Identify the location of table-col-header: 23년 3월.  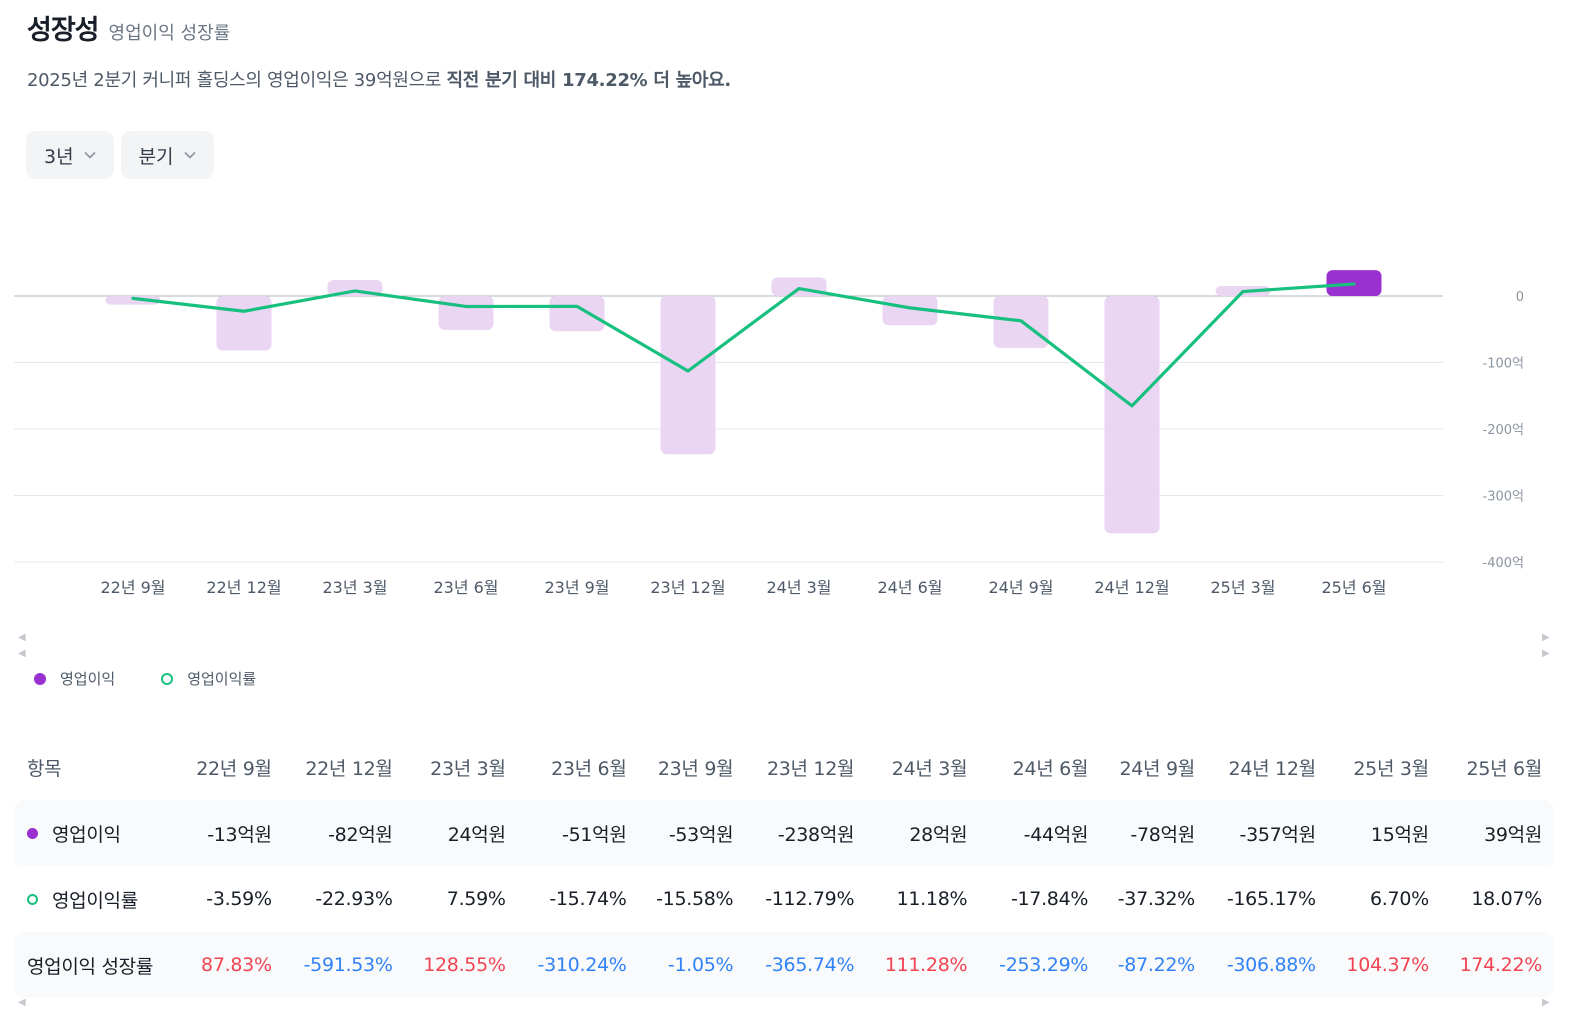
(468, 768).